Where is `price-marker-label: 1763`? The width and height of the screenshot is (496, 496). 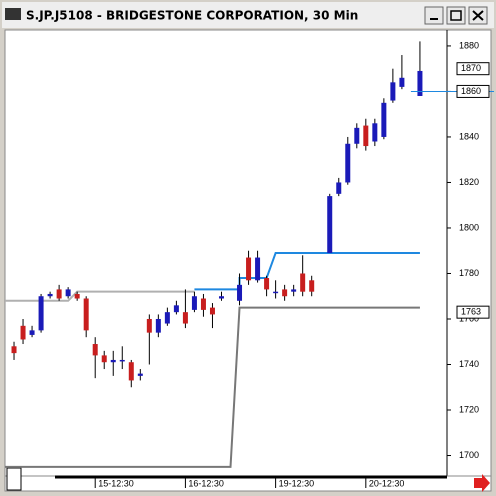
price-marker-label: 1763 is located at coordinates (471, 312).